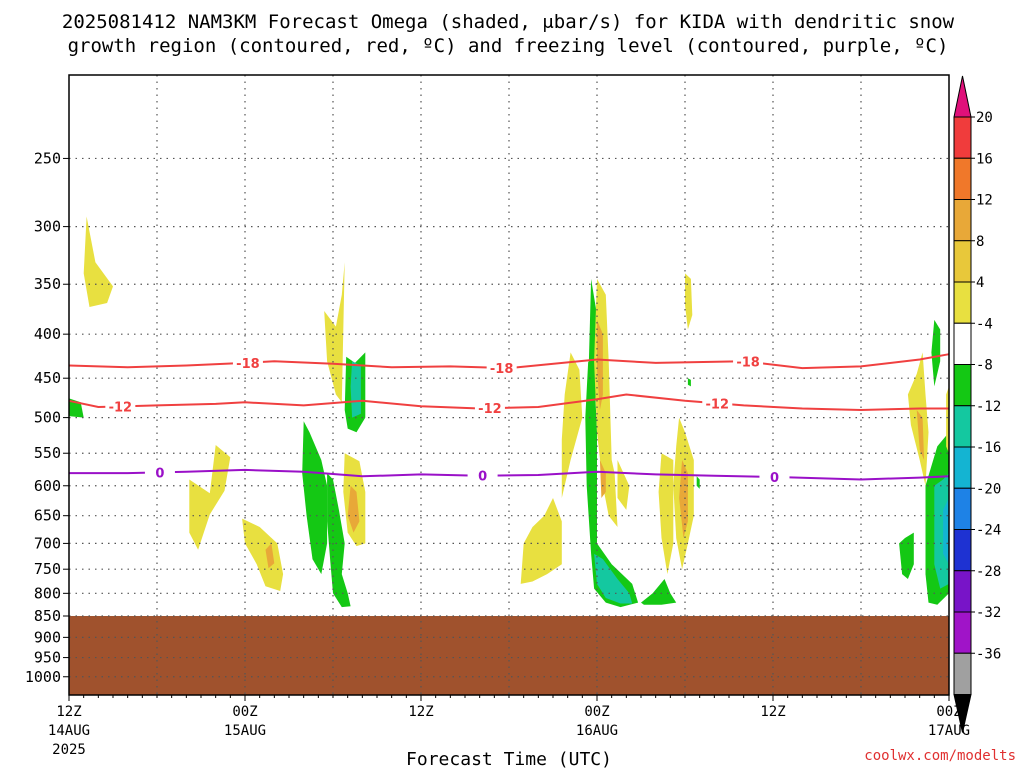 This screenshot has height=768, width=1024. I want to click on colorbar: 20 16 12 8 4 -4 -8 -12 -16 -20 -24 -28 -32 -36, so click(977, 404).